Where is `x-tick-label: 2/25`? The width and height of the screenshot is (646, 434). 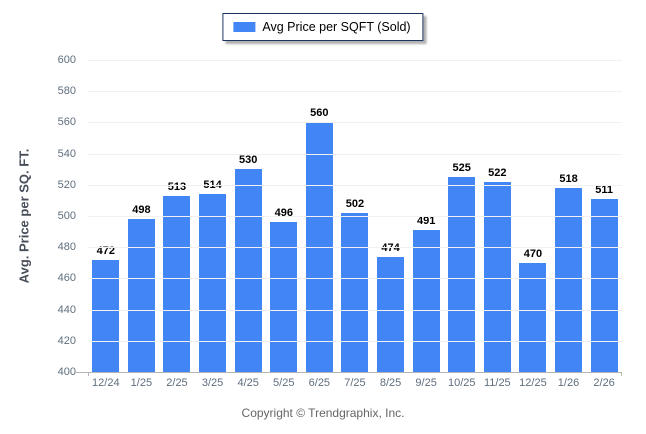 x-tick-label: 2/25 is located at coordinates (177, 383).